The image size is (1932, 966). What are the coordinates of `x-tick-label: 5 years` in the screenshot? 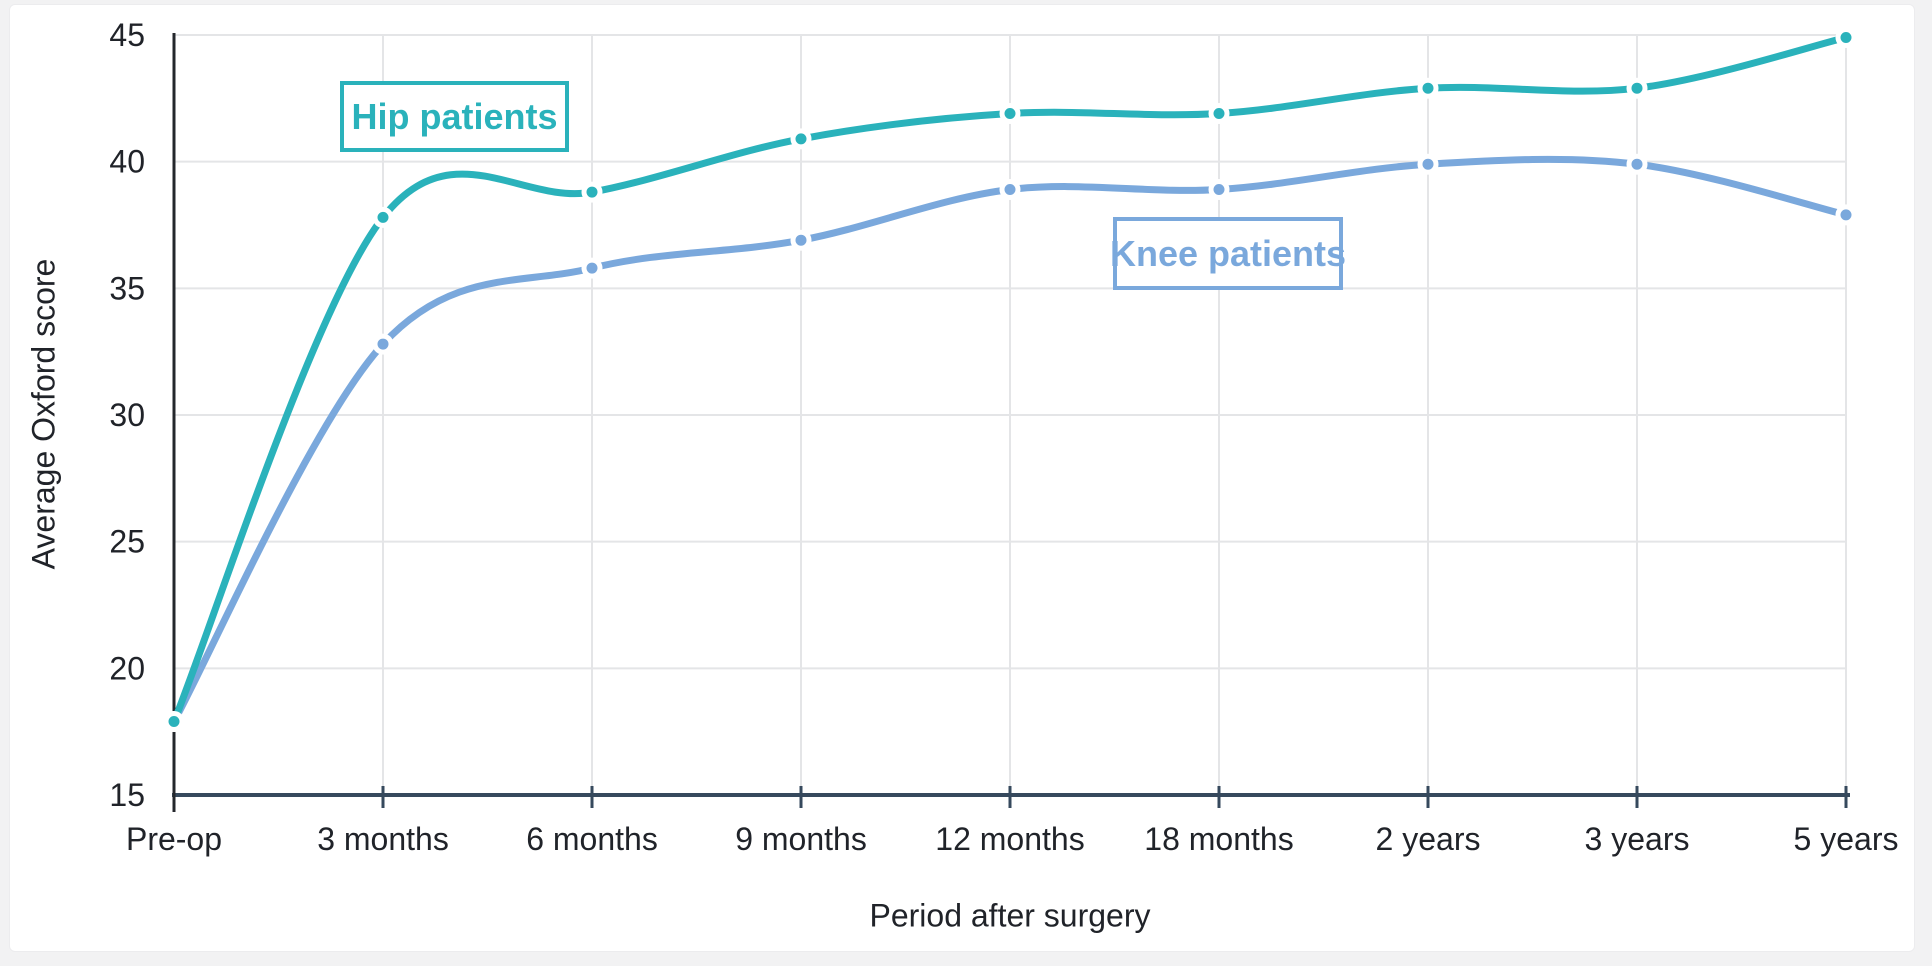 It's located at (1846, 839).